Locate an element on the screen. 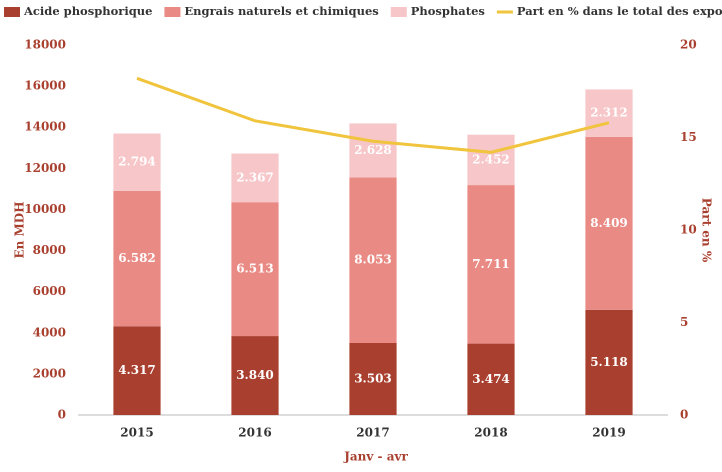  y2-axis-title: Part en % is located at coordinates (707, 230).